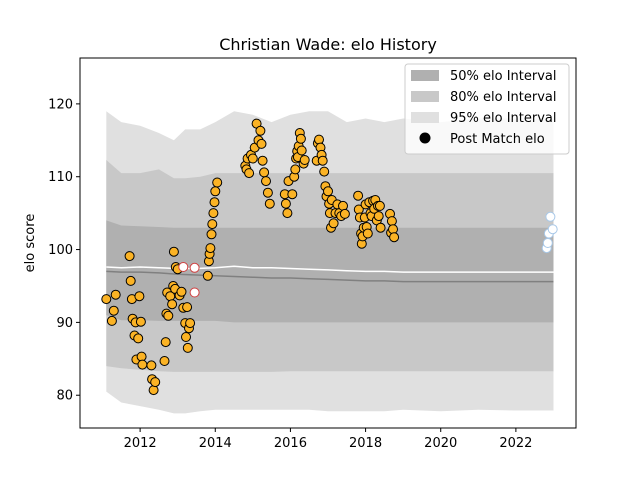 The height and width of the screenshot is (480, 640). Describe the element at coordinates (365, 443) in the screenshot. I see `x-tick-label: 2018` at that location.